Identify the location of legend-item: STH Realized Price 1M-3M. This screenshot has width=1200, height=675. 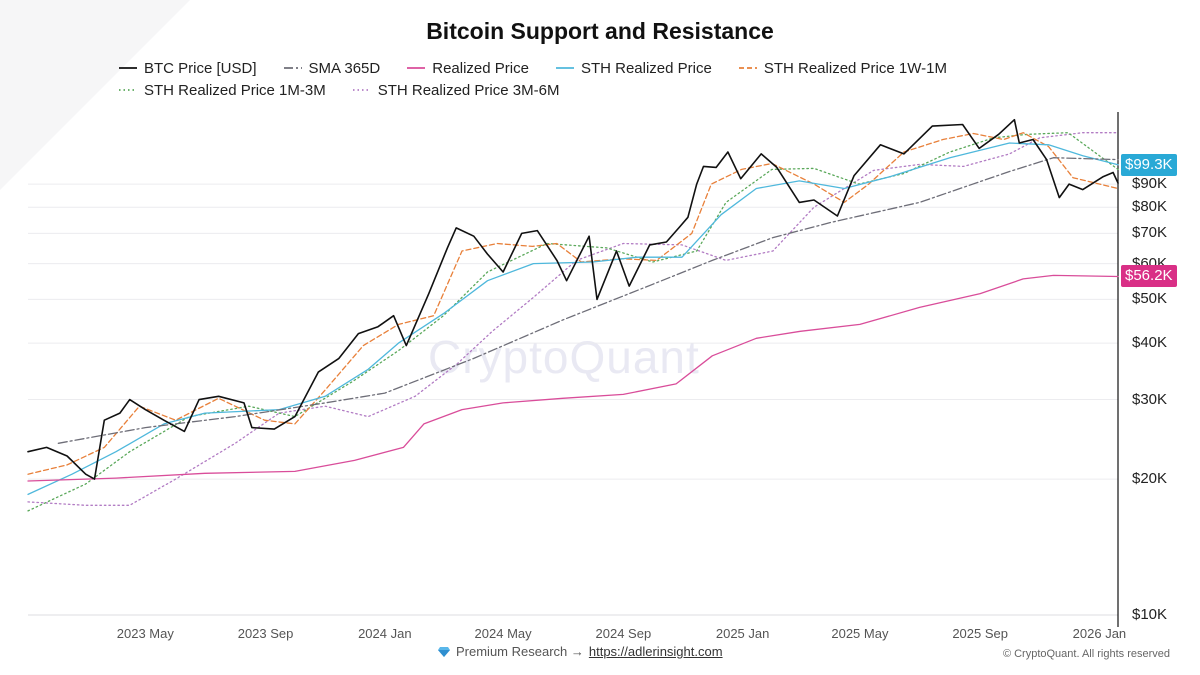
(222, 90).